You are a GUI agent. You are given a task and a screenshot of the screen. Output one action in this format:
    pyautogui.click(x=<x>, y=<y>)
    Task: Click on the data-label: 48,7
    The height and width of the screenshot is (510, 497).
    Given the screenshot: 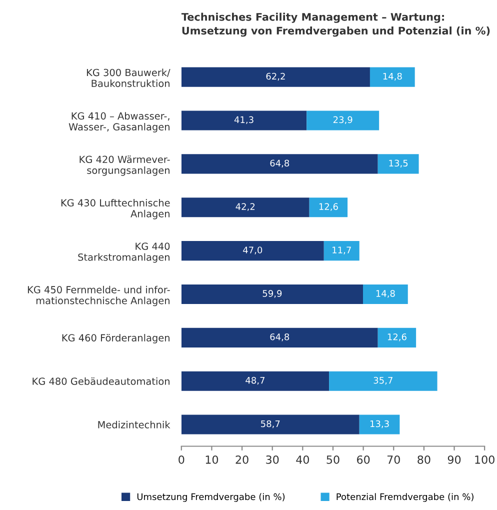 What is the action you would take?
    pyautogui.click(x=255, y=380)
    